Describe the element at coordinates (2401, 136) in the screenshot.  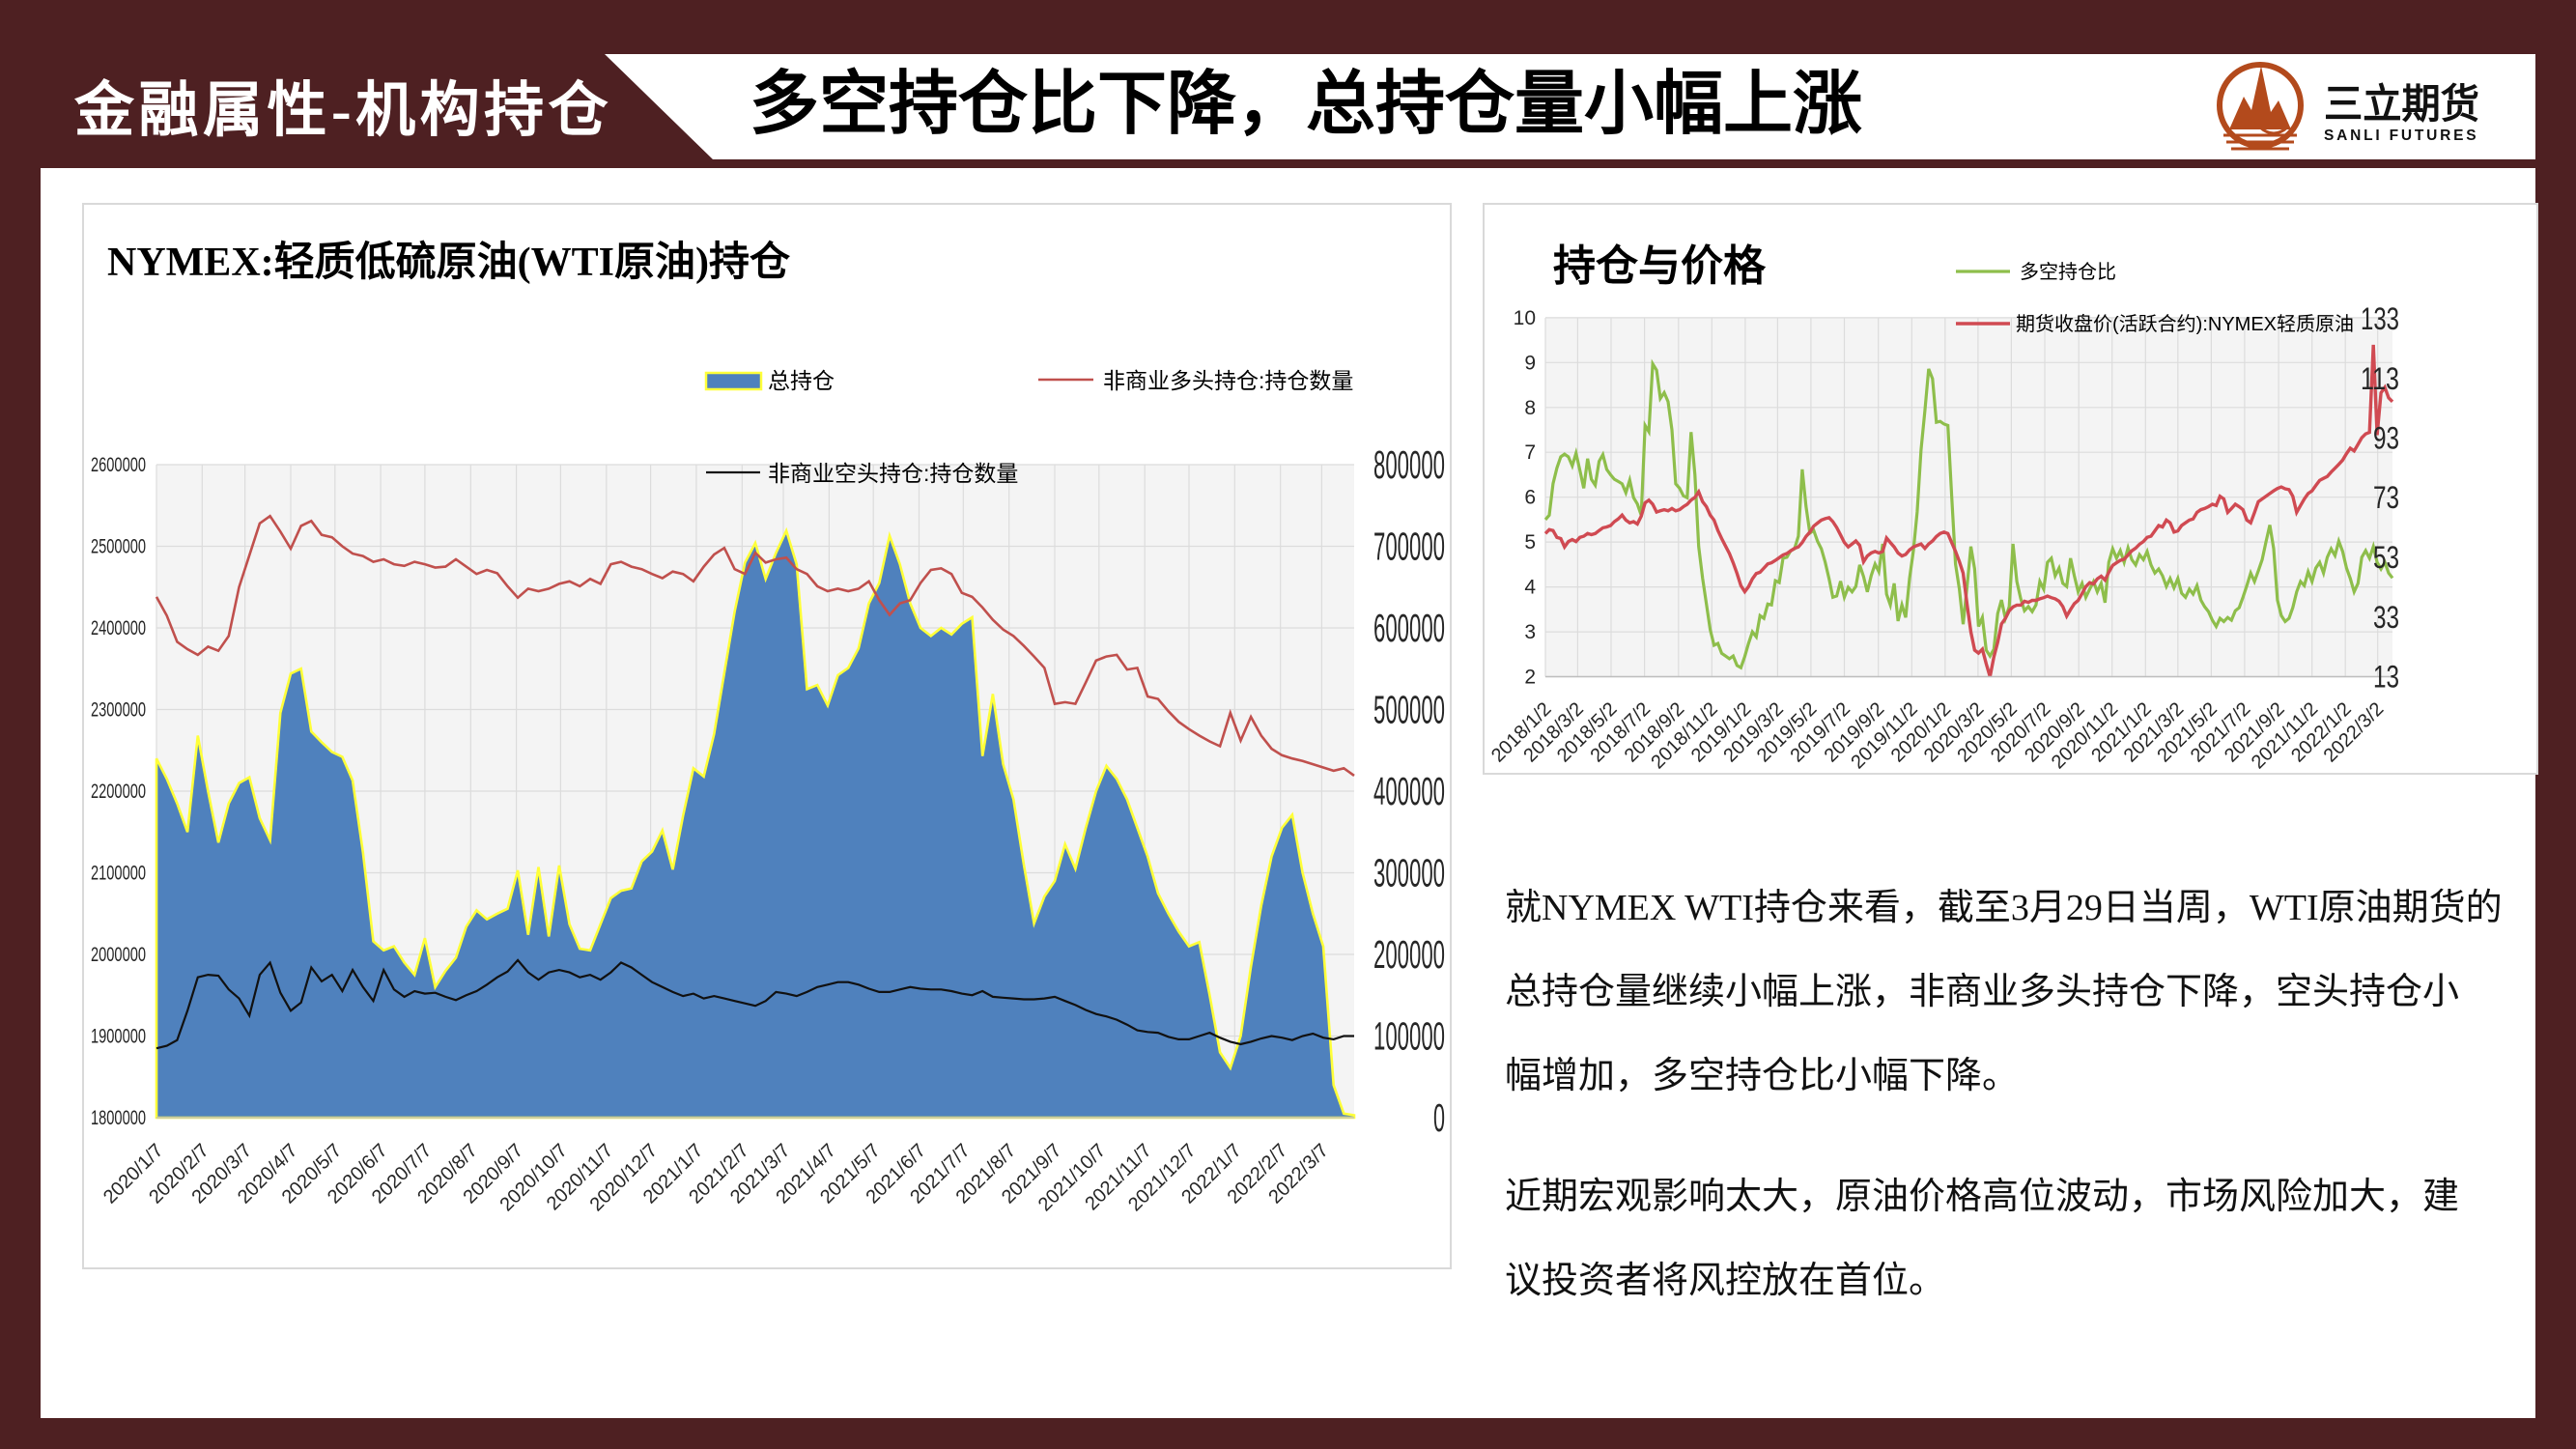
I see `svg-text: SANLI FUTURES` at that location.